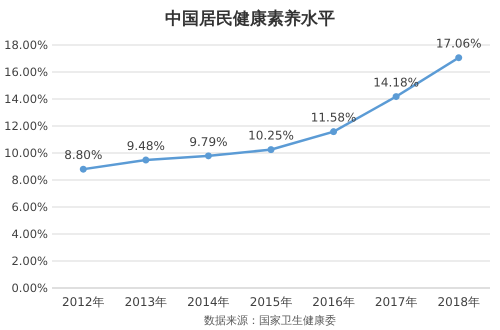 This screenshot has height=330, width=500. Describe the element at coordinates (29, 207) in the screenshot. I see `y-tick-label: 6.00%` at that location.